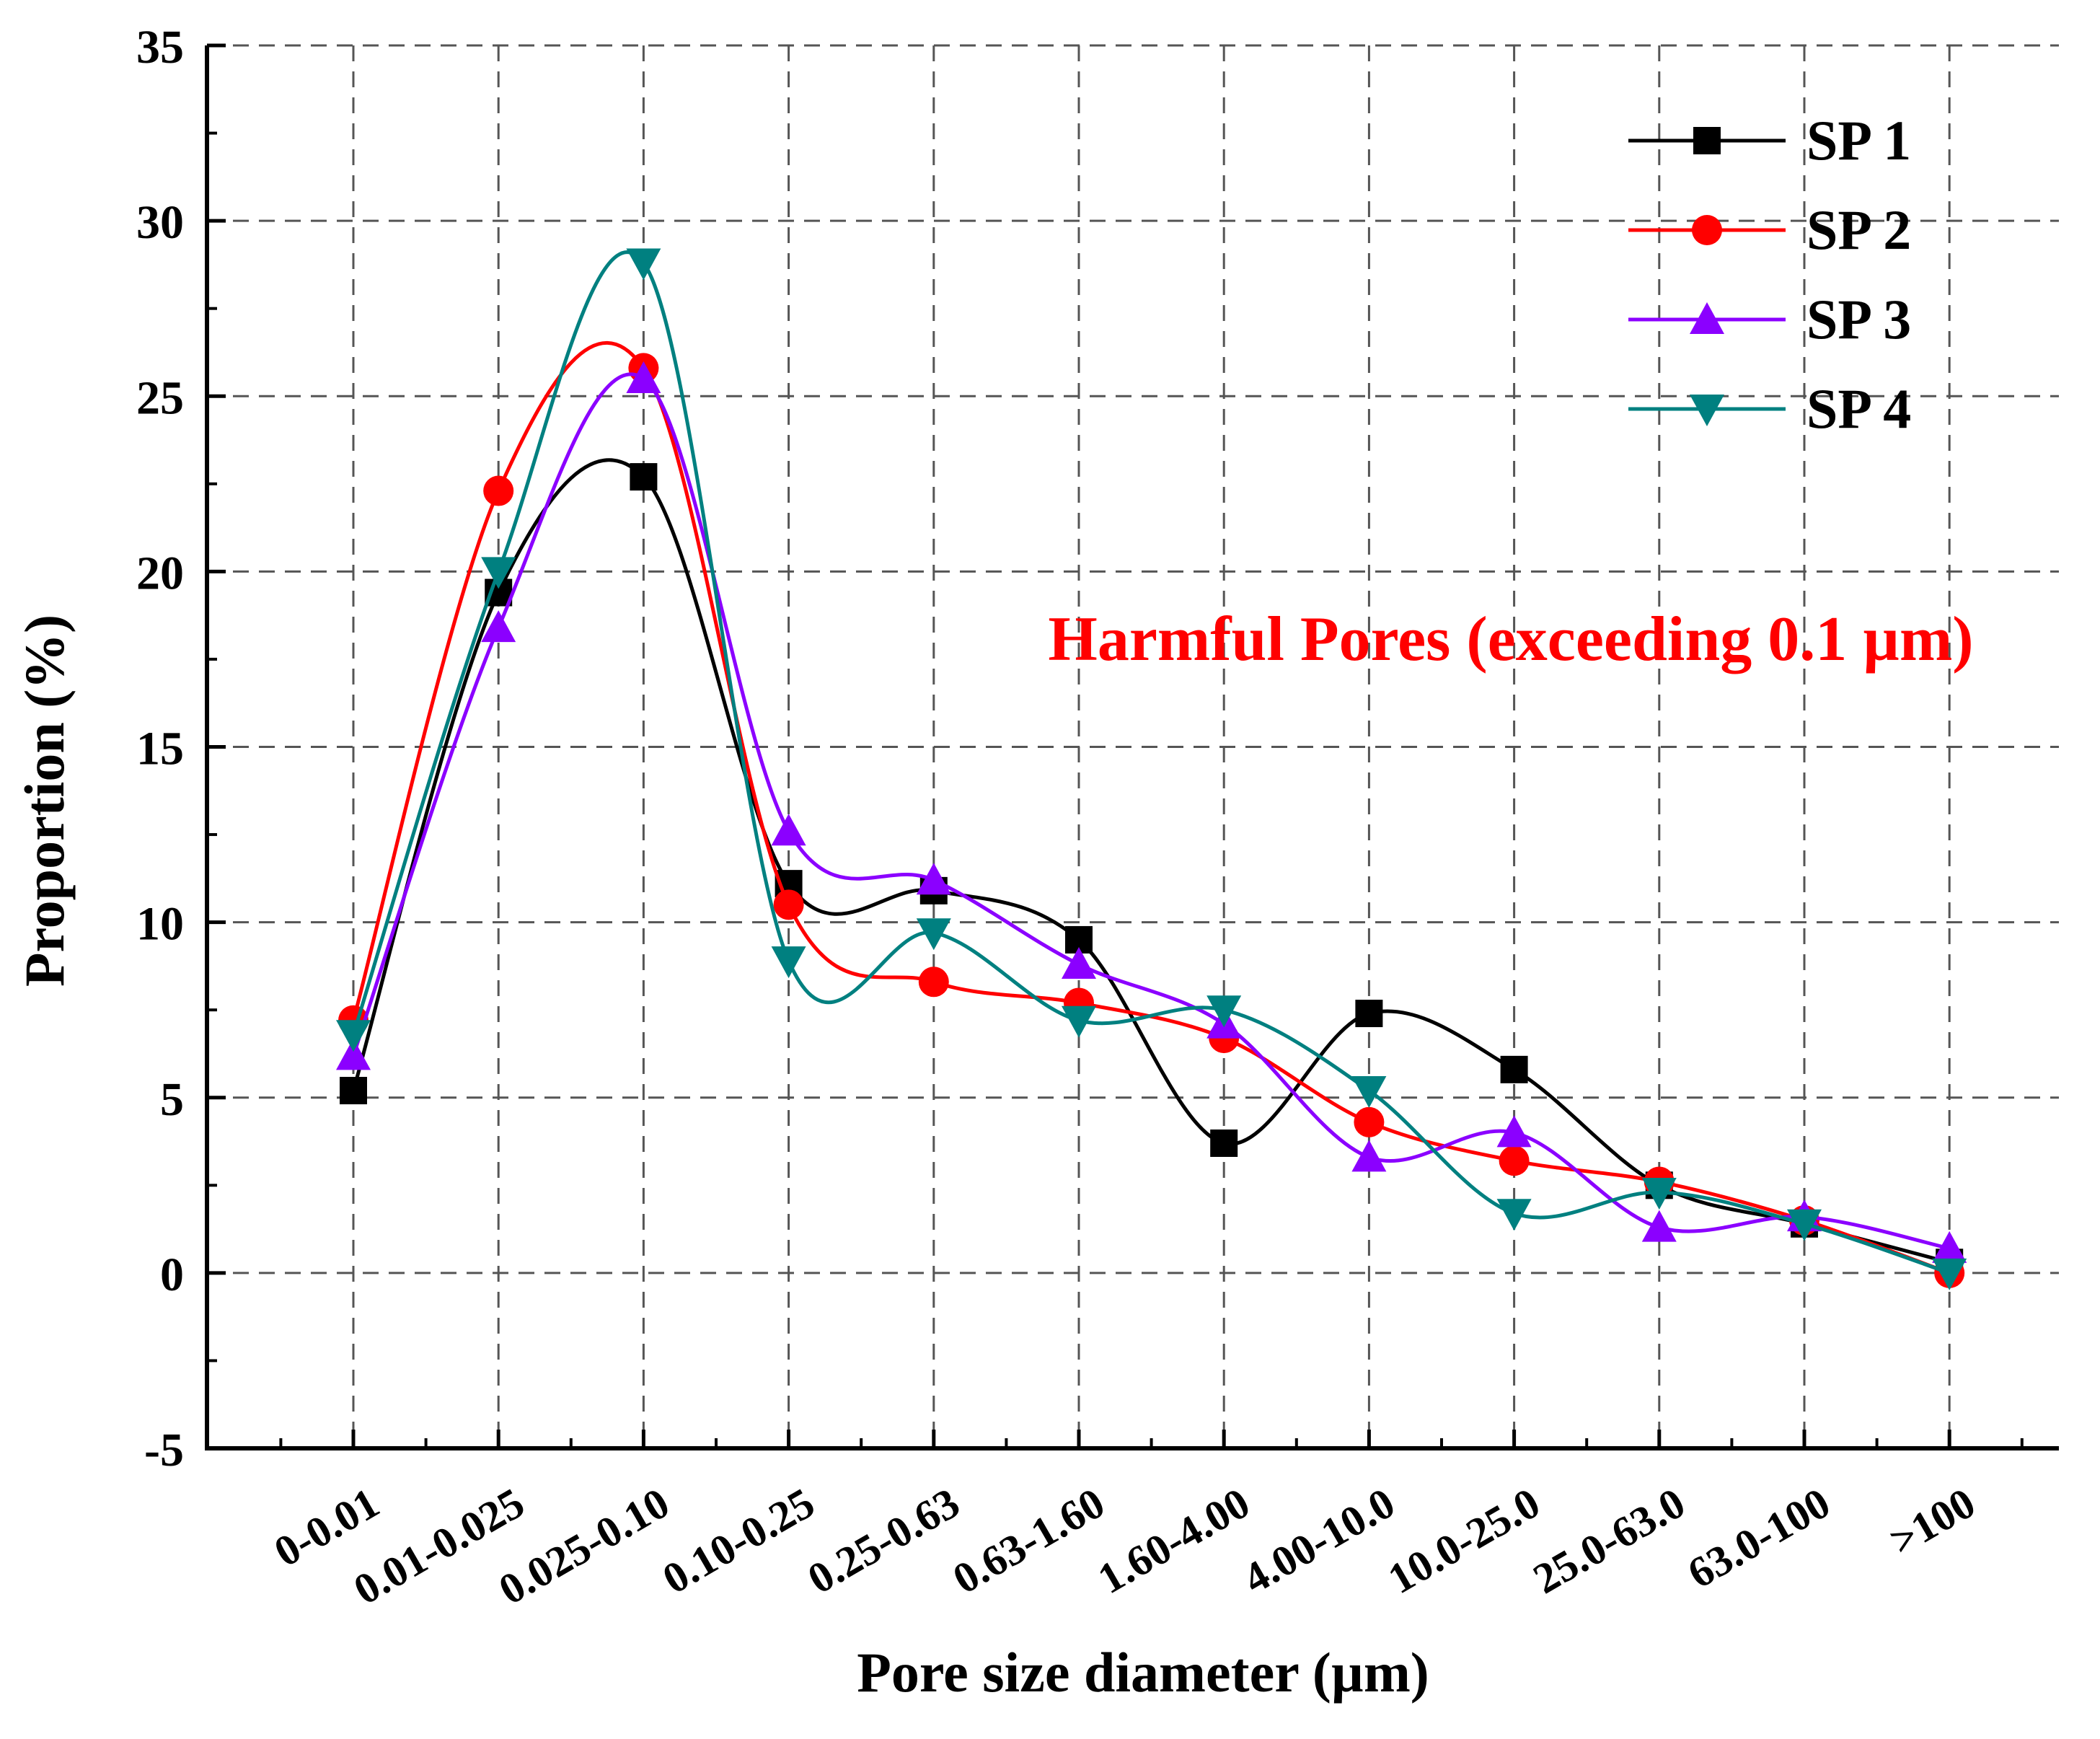 The width and height of the screenshot is (2100, 1739). What do you see at coordinates (160, 48) in the screenshot?
I see `y-tick-label: 35` at bounding box center [160, 48].